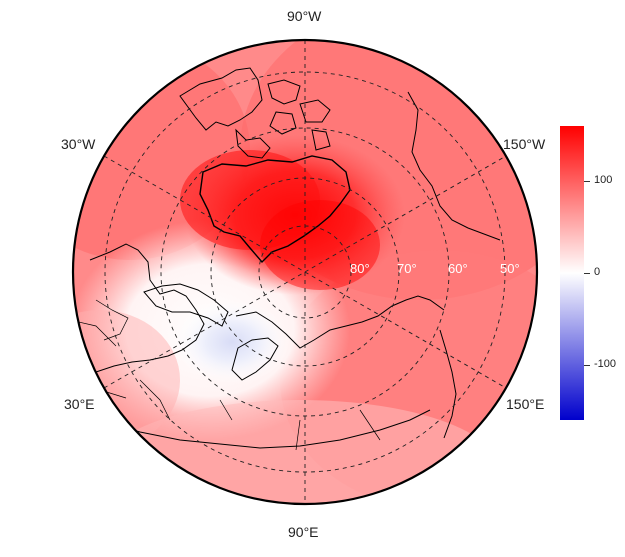 This screenshot has width=625, height=557. What do you see at coordinates (186, 305) in the screenshot?
I see `scandinavia-coastline` at bounding box center [186, 305].